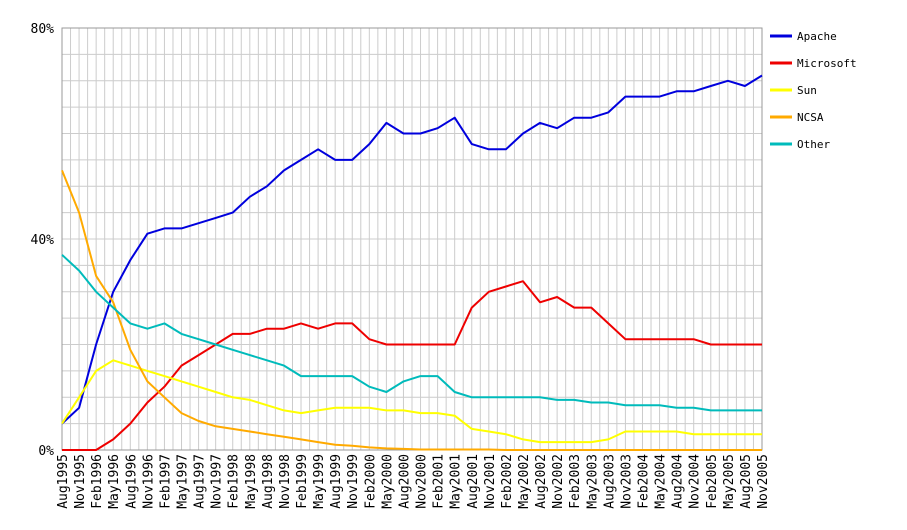 The height and width of the screenshot is (530, 907). I want to click on x-tick-label: May2003, so click(592, 481).